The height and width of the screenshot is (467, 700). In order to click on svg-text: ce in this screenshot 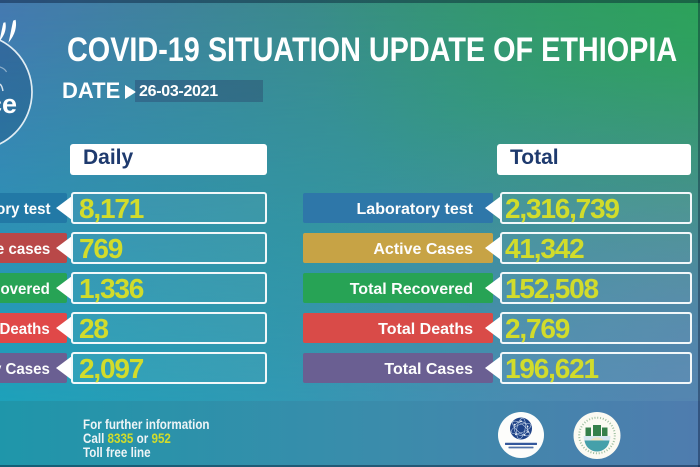, I will do `click(8, 104)`.